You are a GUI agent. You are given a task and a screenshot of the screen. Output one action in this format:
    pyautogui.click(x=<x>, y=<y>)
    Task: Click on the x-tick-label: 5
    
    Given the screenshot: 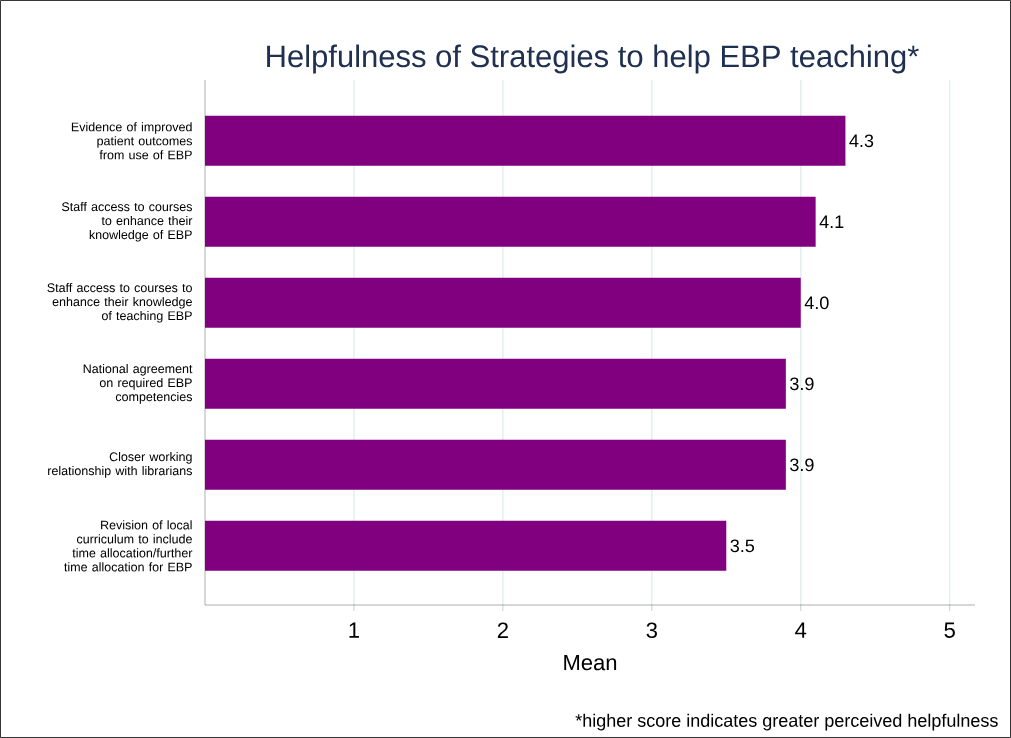 What is the action you would take?
    pyautogui.click(x=949, y=630)
    